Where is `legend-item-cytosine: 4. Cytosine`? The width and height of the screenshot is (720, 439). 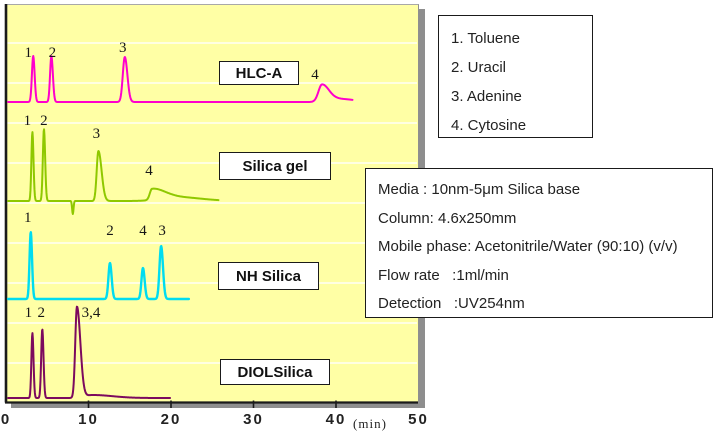 legend-item-cytosine: 4. Cytosine is located at coordinates (489, 125).